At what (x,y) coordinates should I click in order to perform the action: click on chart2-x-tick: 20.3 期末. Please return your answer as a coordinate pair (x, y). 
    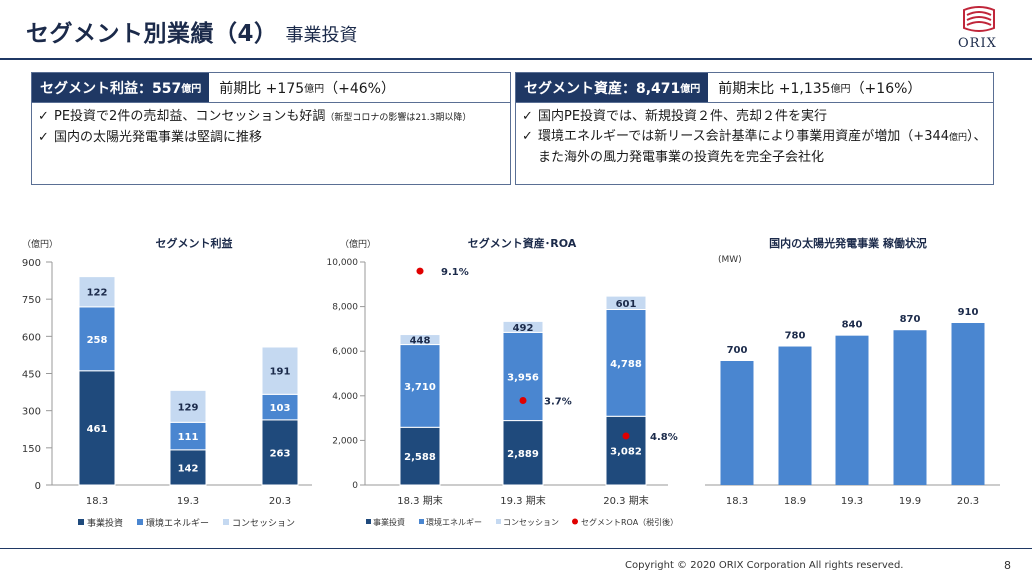
    Looking at the image, I should click on (625, 500).